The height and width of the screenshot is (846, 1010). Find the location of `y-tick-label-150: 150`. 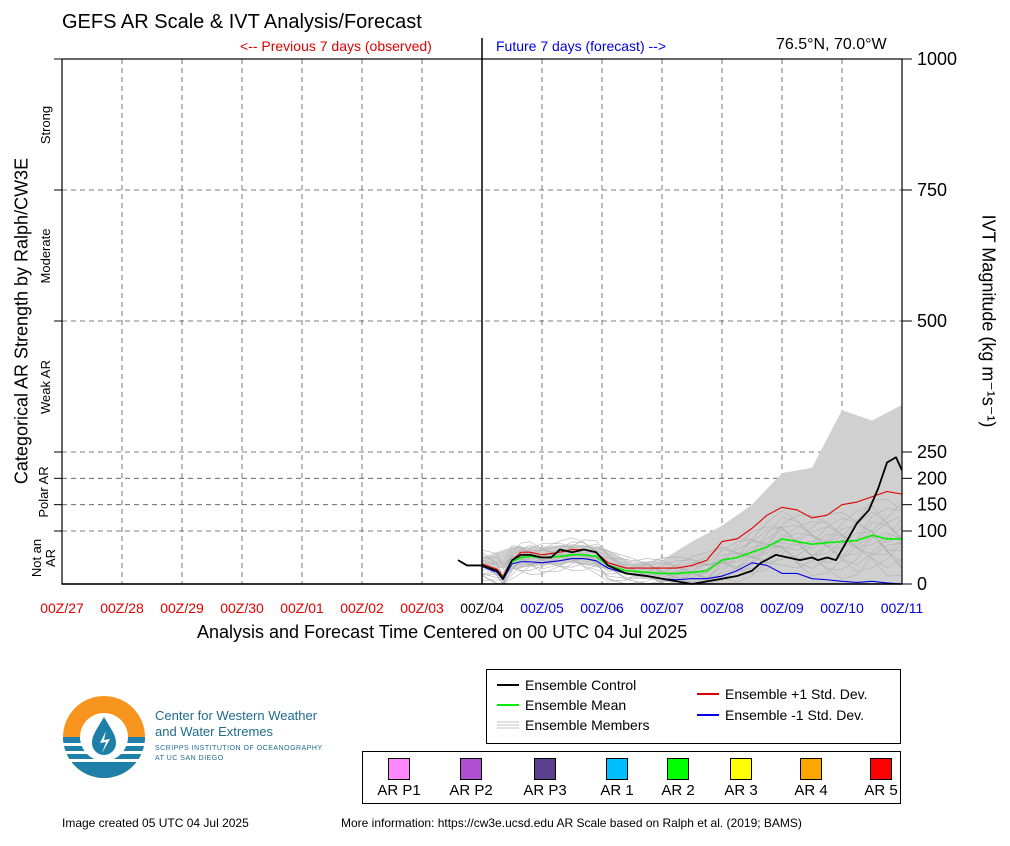

y-tick-label-150: 150 is located at coordinates (932, 505).